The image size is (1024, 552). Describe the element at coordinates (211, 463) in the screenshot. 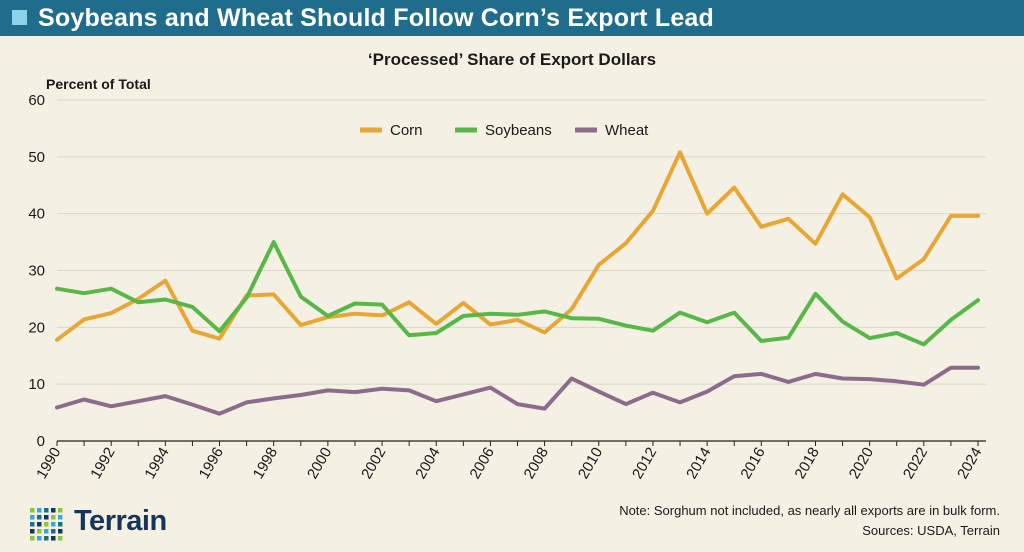

I see `x-tick-label: 1996` at that location.